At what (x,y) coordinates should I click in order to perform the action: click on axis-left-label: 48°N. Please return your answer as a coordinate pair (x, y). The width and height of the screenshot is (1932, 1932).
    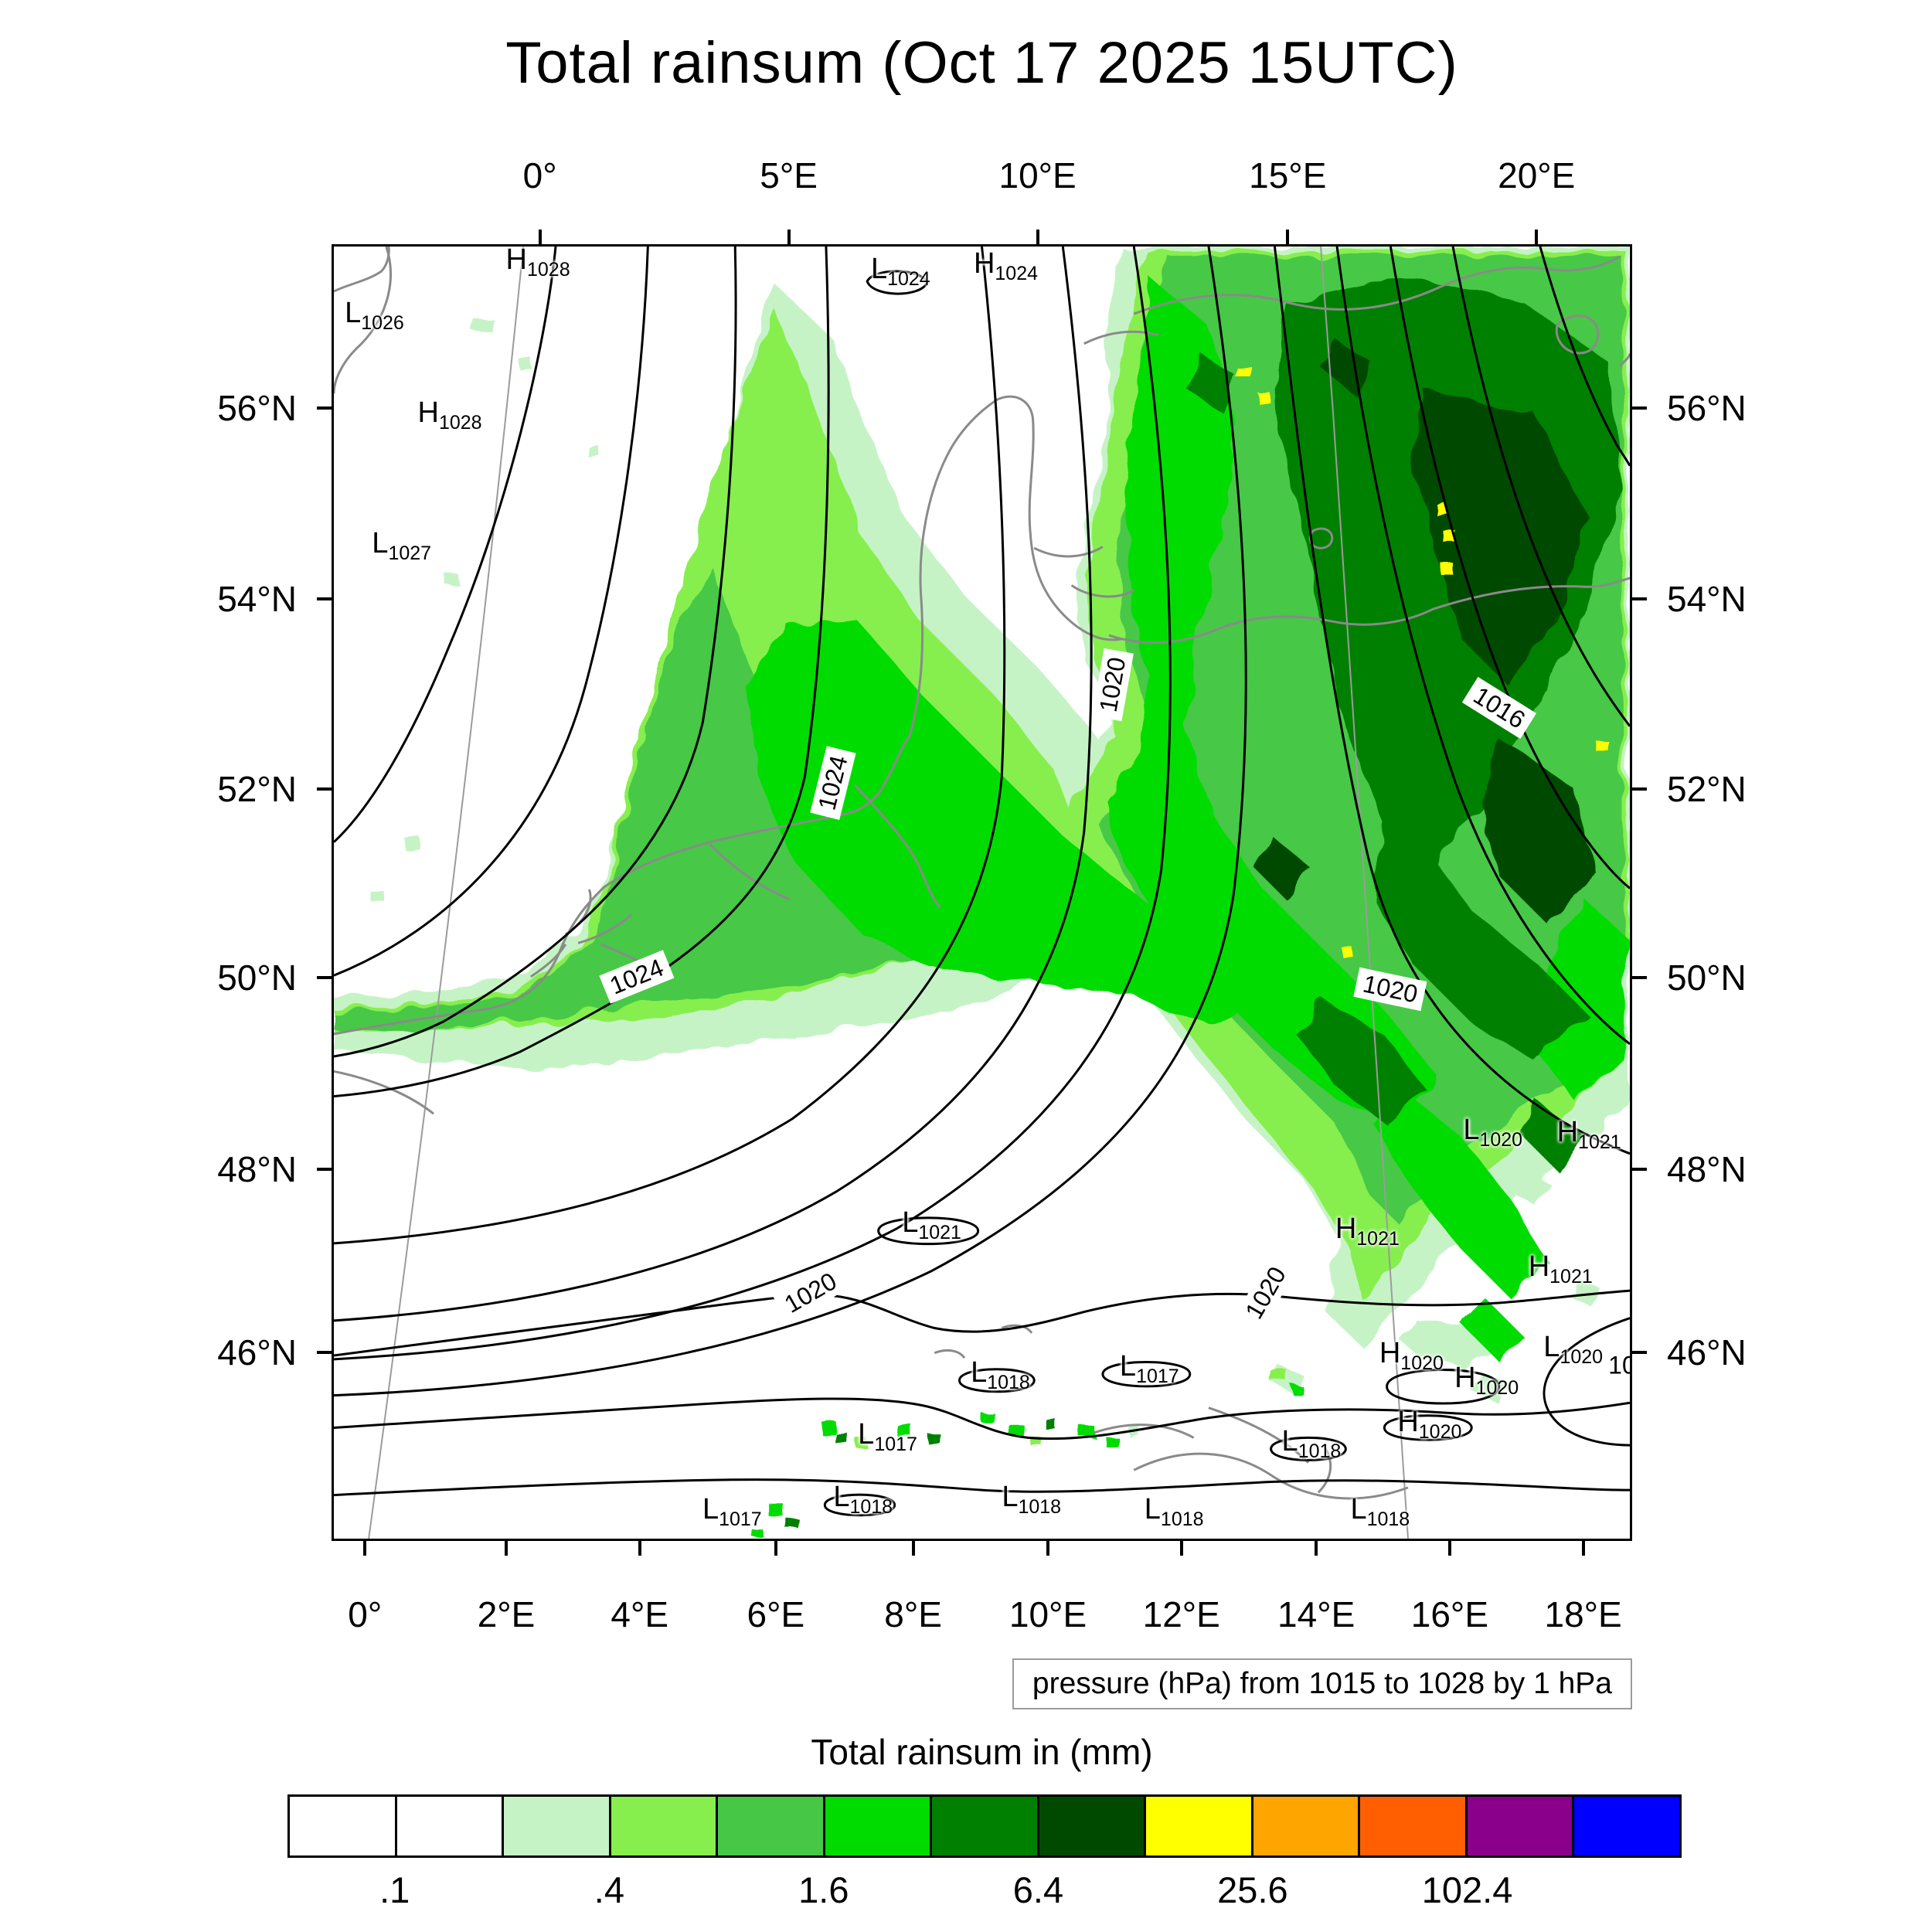
    Looking at the image, I should click on (257, 1169).